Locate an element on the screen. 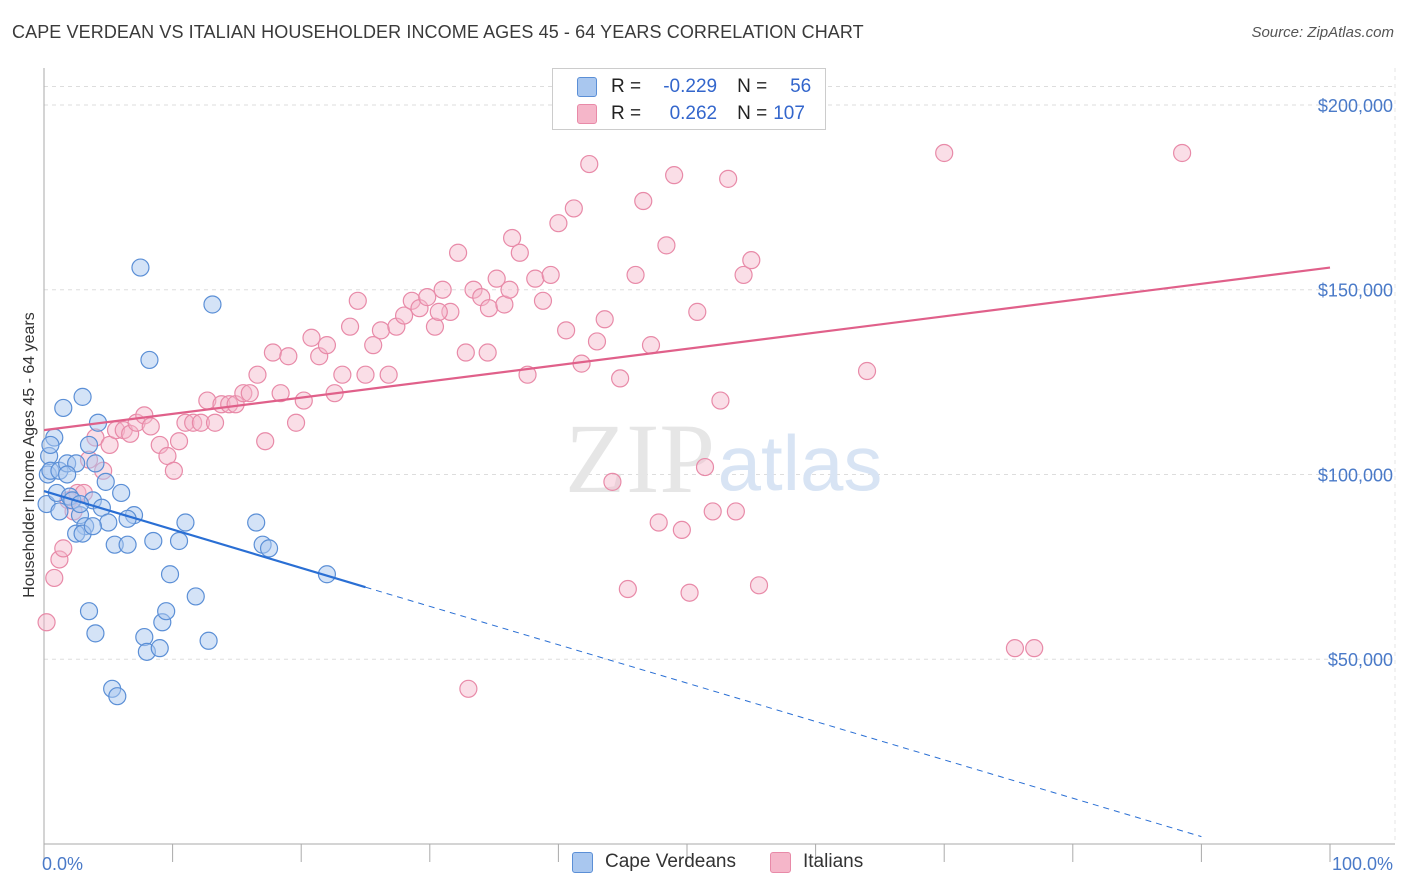  legend-item-italians: Italians is located at coordinates (816, 862).